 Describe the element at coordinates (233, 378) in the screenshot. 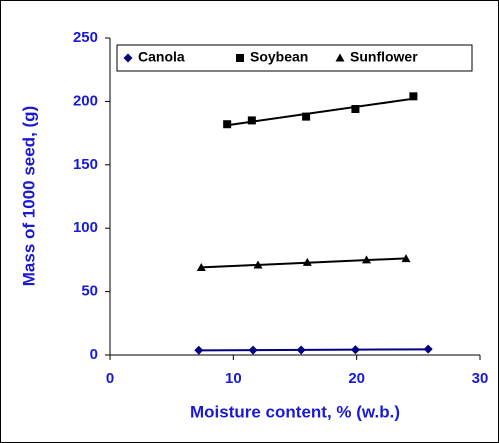

I see `x-tick-label: 10` at that location.